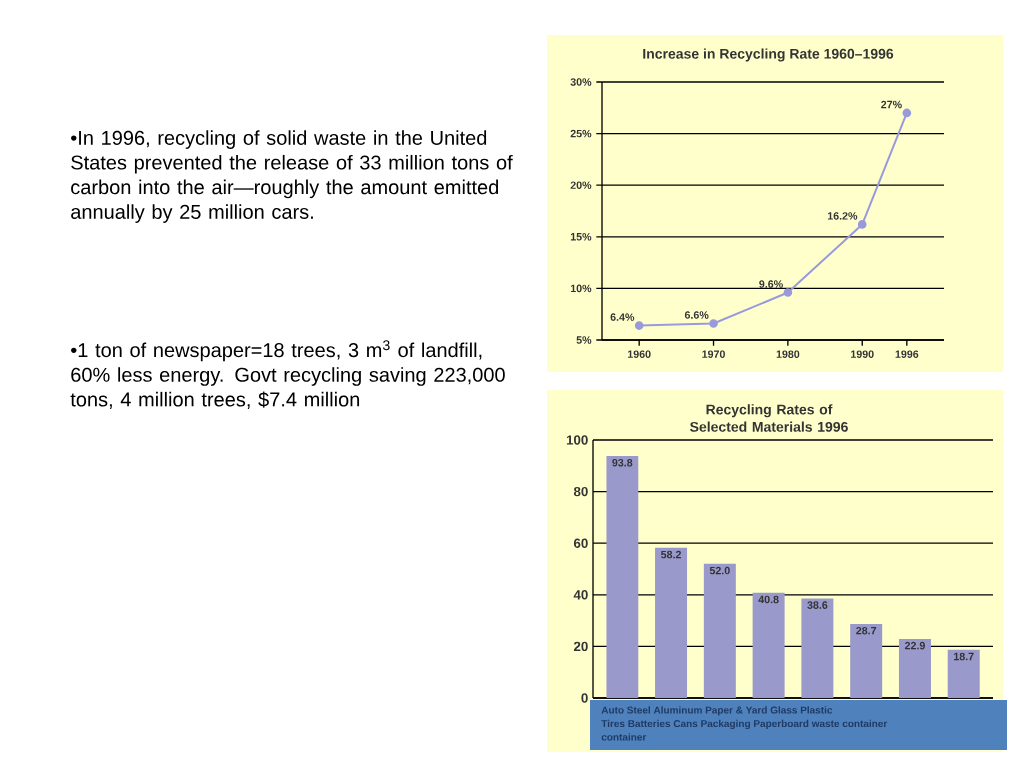  I want to click on x-tick-label: 1980, so click(788, 354).